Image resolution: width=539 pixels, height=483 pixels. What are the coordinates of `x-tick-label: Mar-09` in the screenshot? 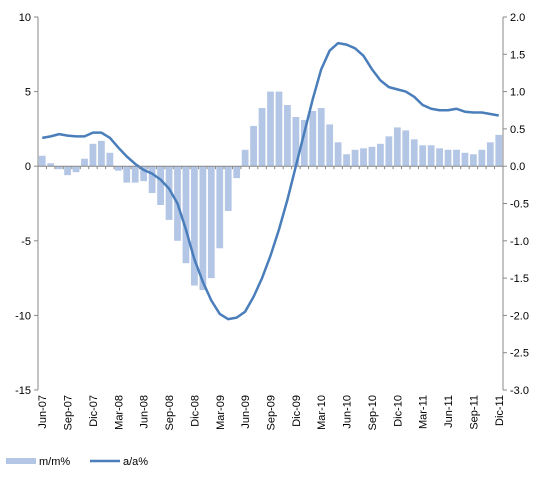 It's located at (221, 412).